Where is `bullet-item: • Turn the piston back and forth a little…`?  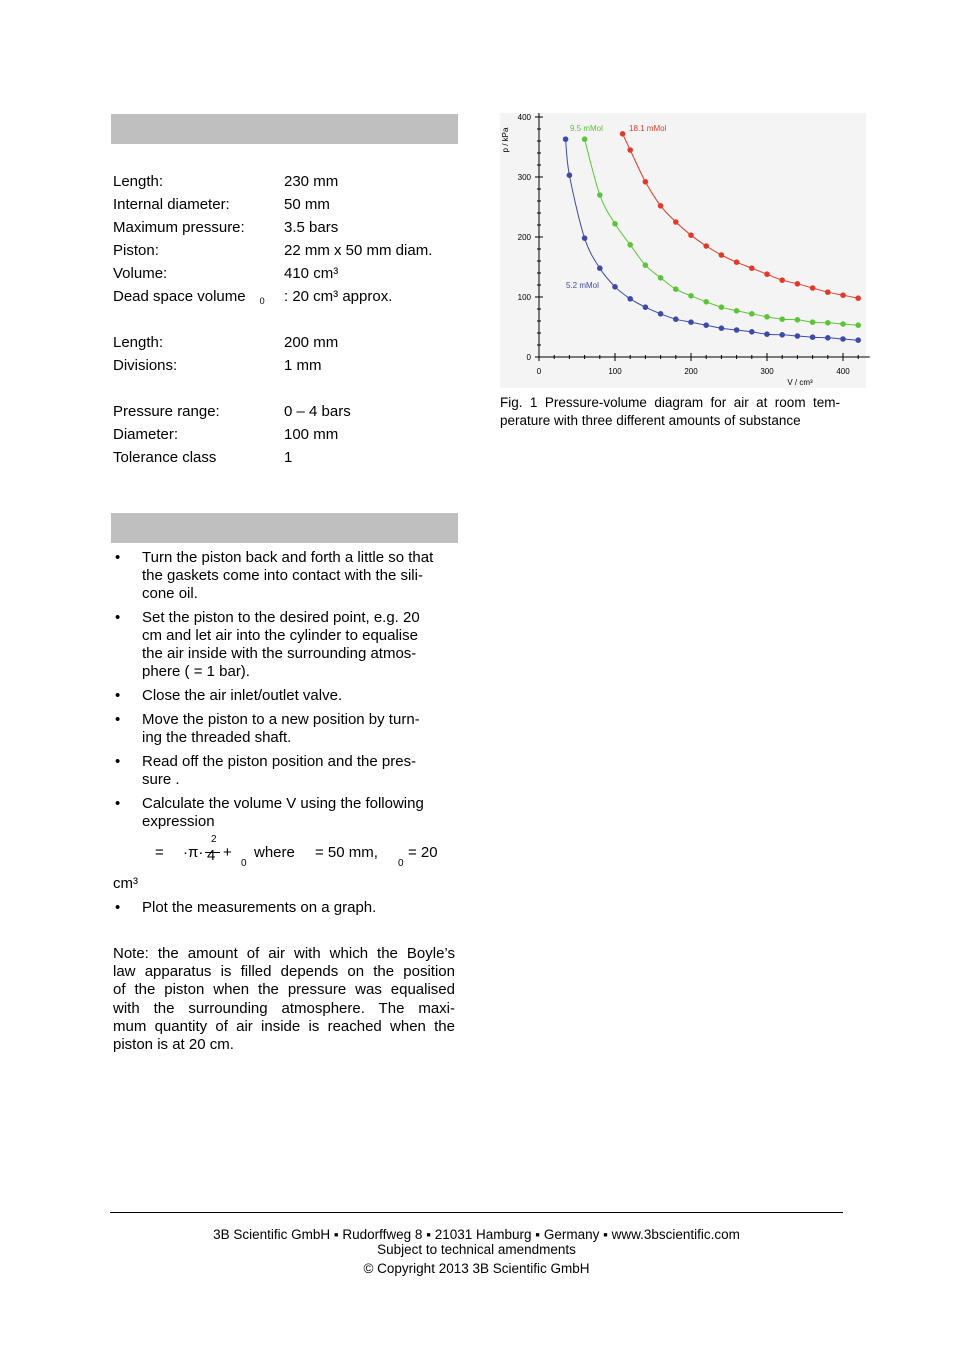
bullet-item: • Turn the piston back and forth a little… is located at coordinates (285, 576).